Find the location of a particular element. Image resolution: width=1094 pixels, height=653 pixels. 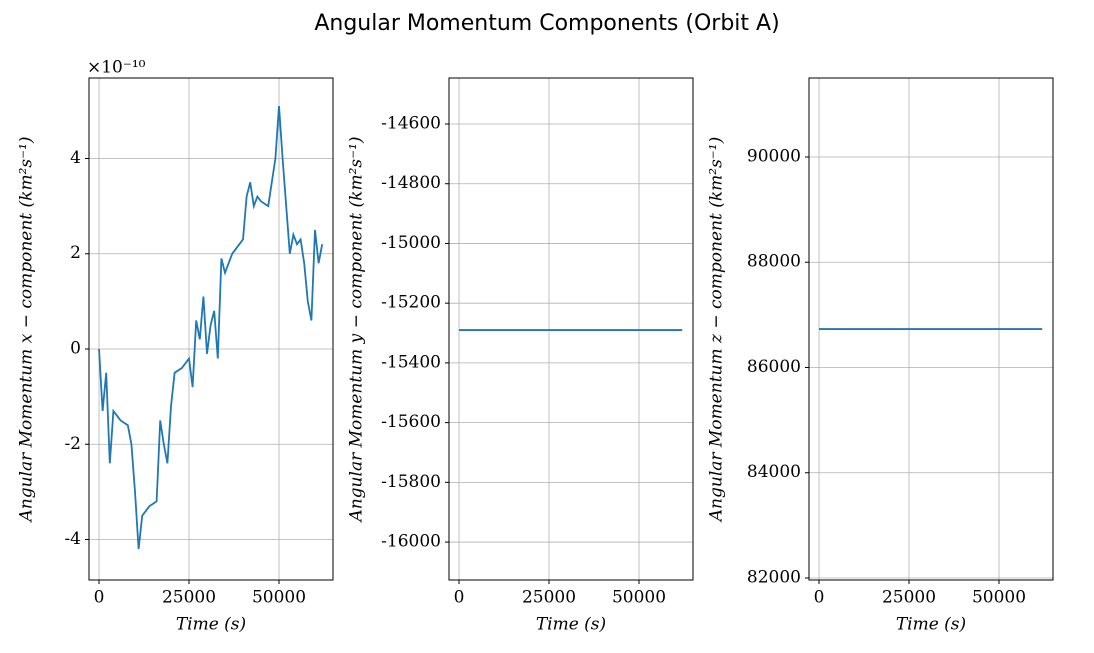

y-tick-label: -15400 is located at coordinates (411, 362).